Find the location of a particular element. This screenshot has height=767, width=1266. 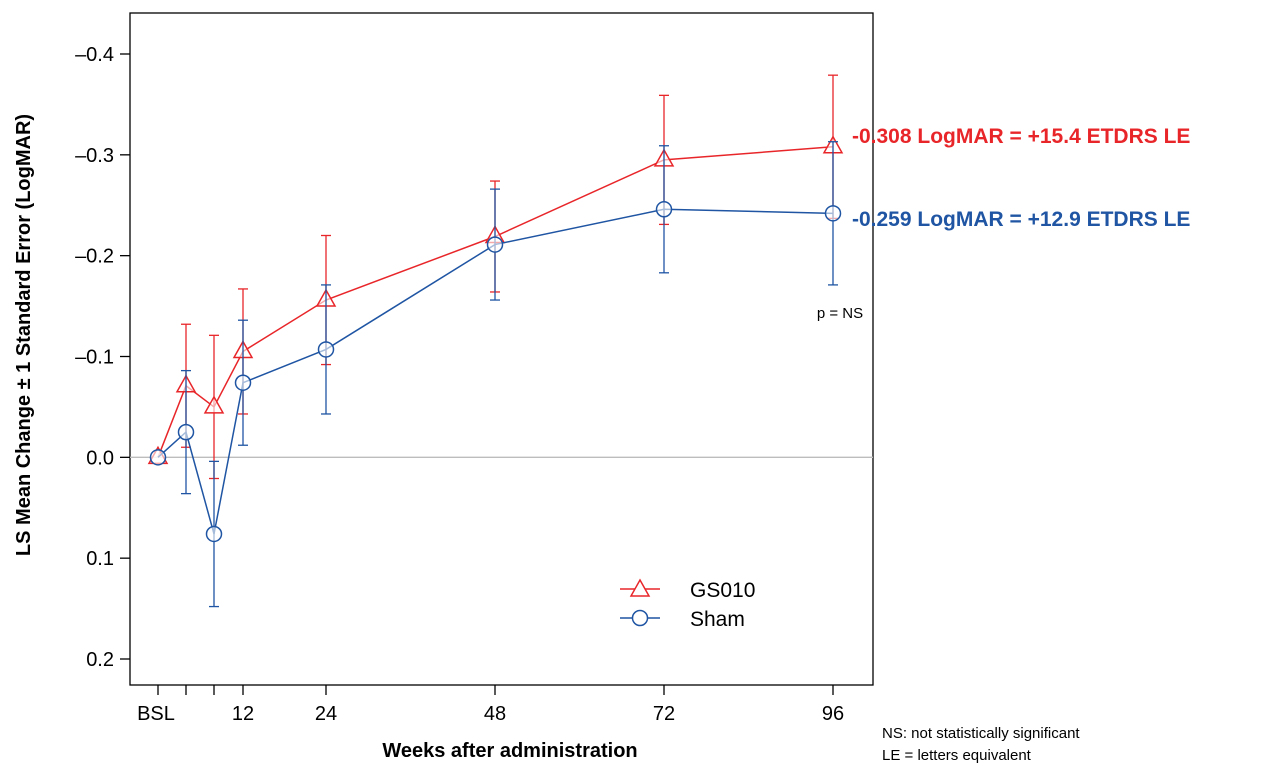

x-axis: BSL 12 24 48 72 96 is located at coordinates (490, 705).